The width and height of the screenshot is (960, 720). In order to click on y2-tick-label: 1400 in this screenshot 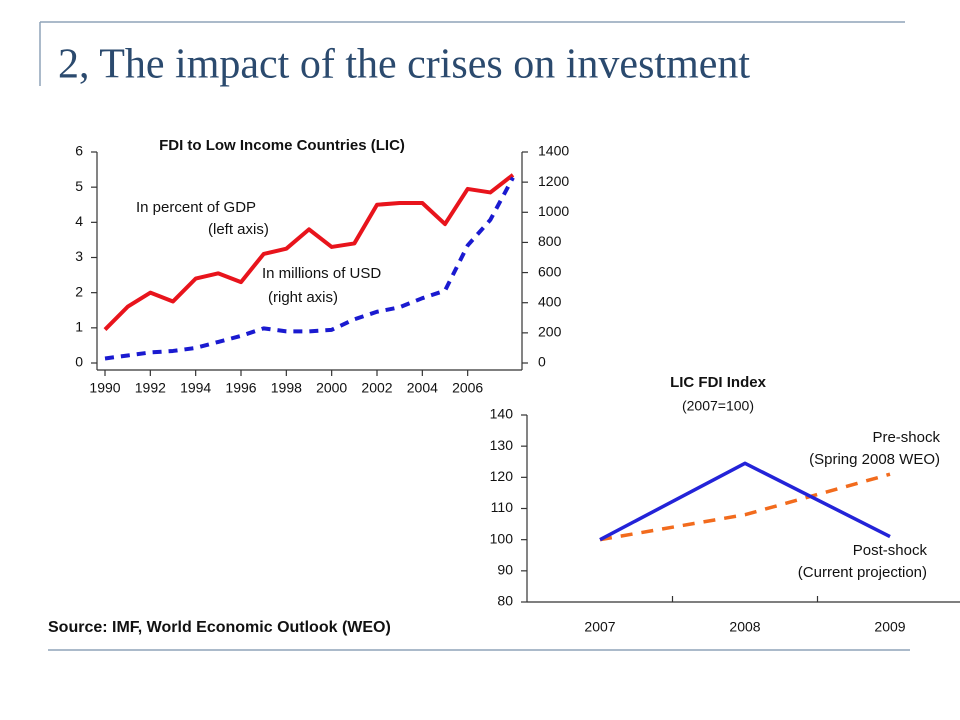, I will do `click(553, 151)`.